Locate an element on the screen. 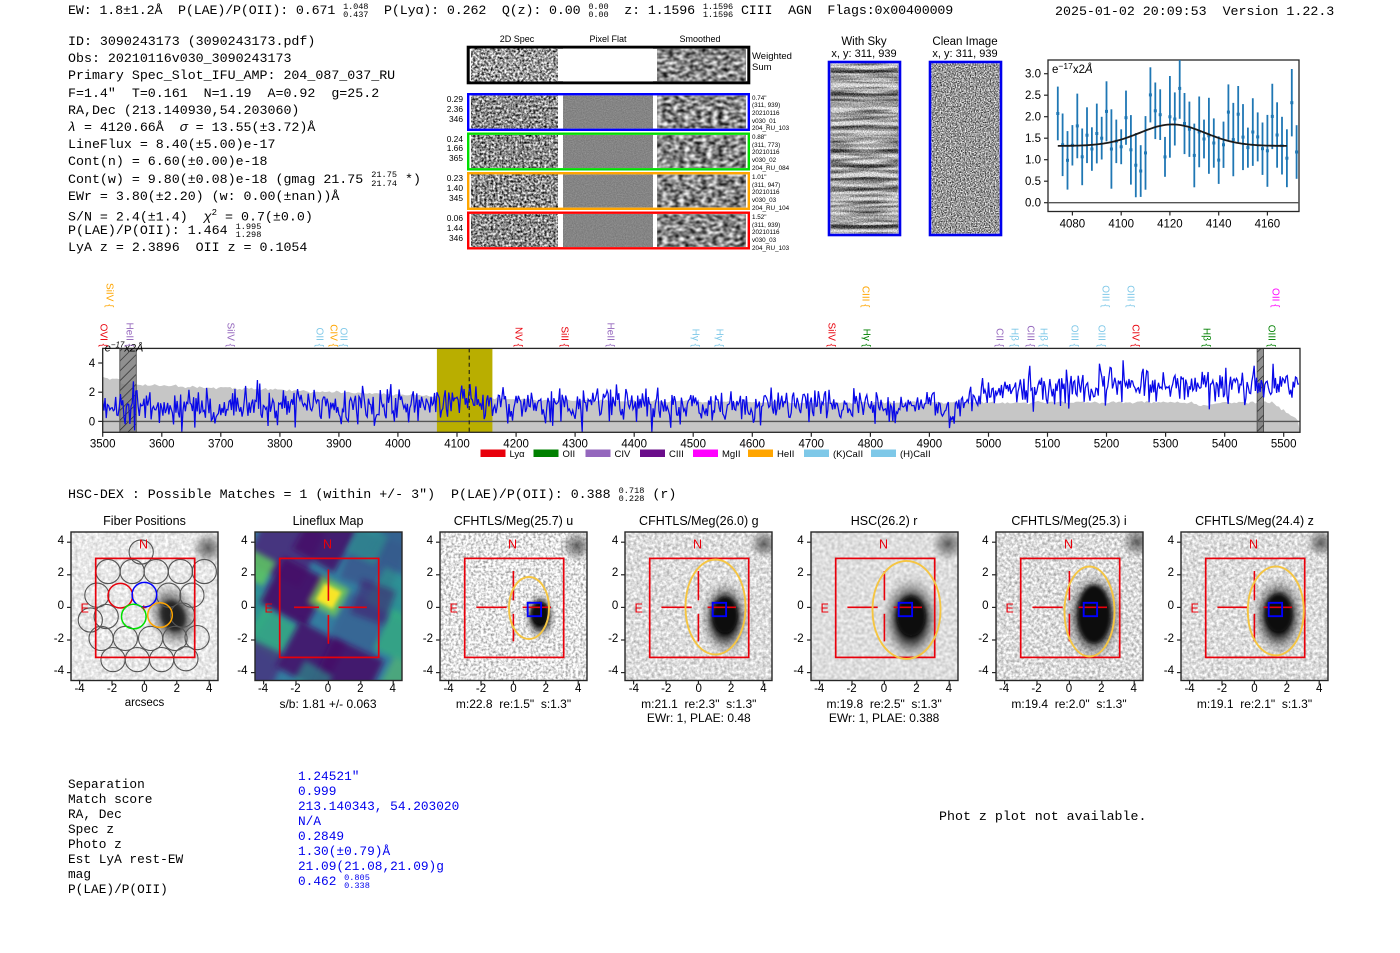 Image resolution: width=1400 pixels, height=953 pixels. svg-text: 4900 is located at coordinates (930, 444).